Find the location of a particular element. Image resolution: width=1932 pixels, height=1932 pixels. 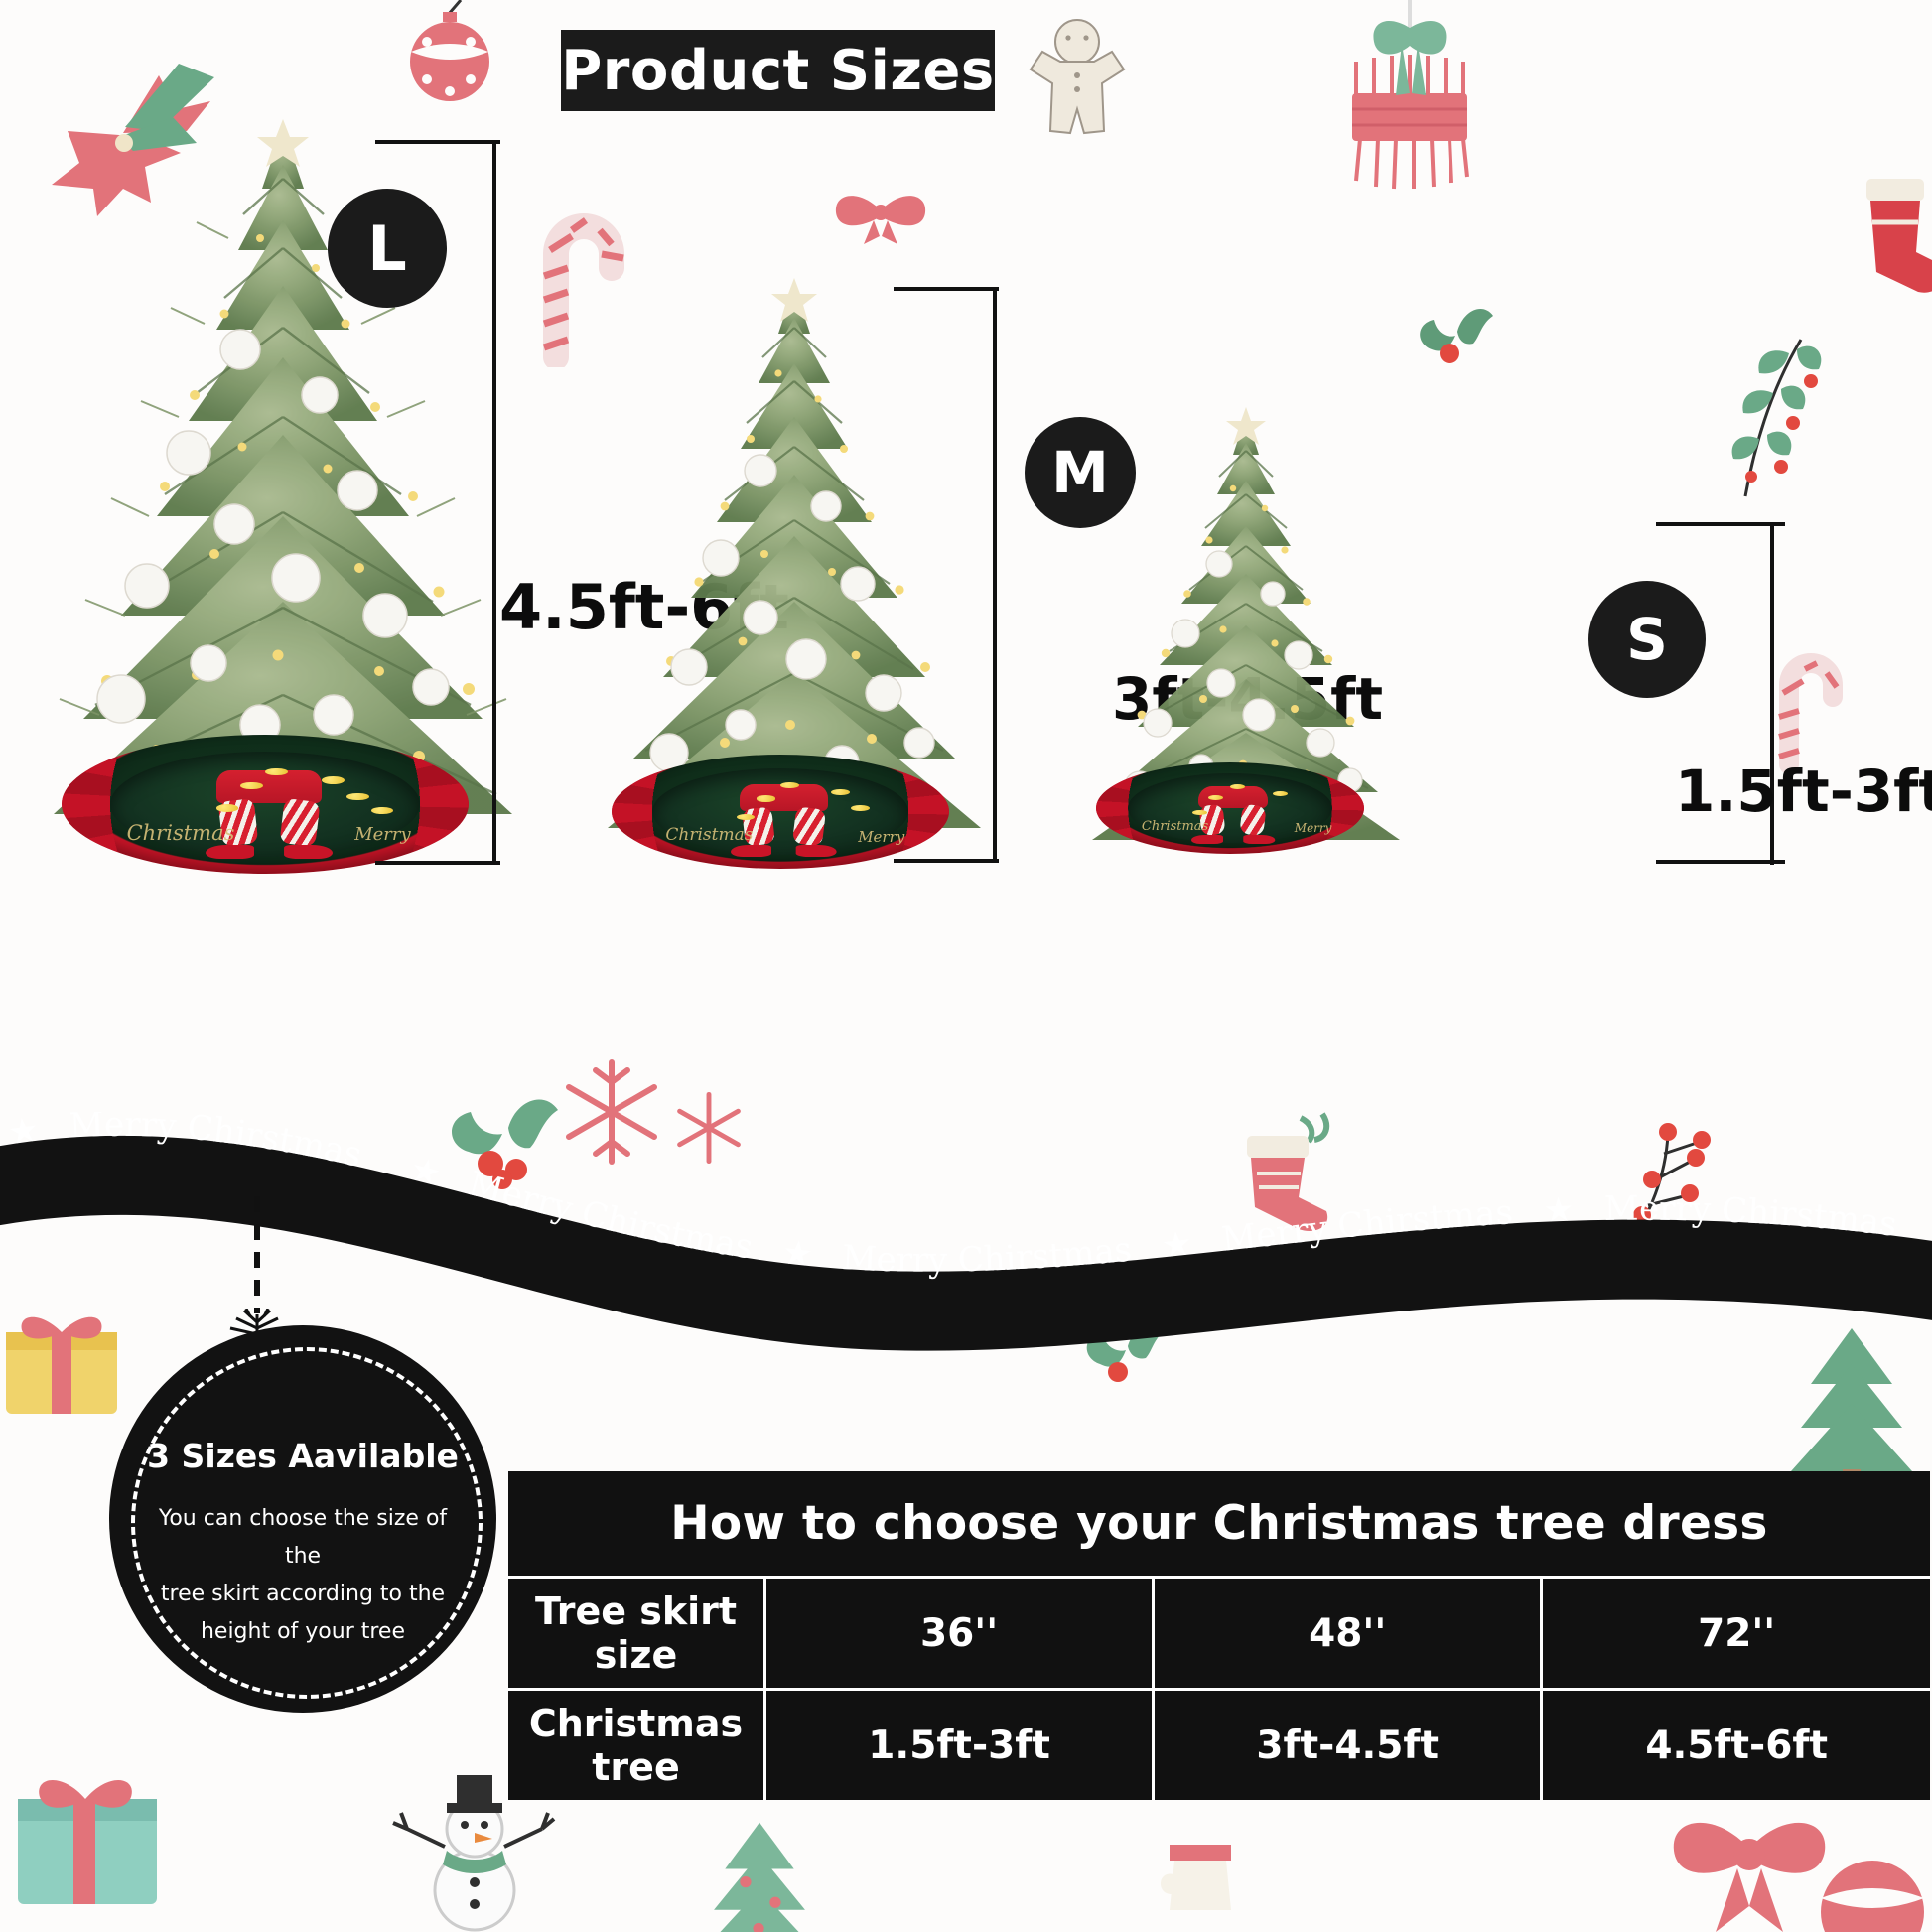

dim-line-large is located at coordinates (494, 503).